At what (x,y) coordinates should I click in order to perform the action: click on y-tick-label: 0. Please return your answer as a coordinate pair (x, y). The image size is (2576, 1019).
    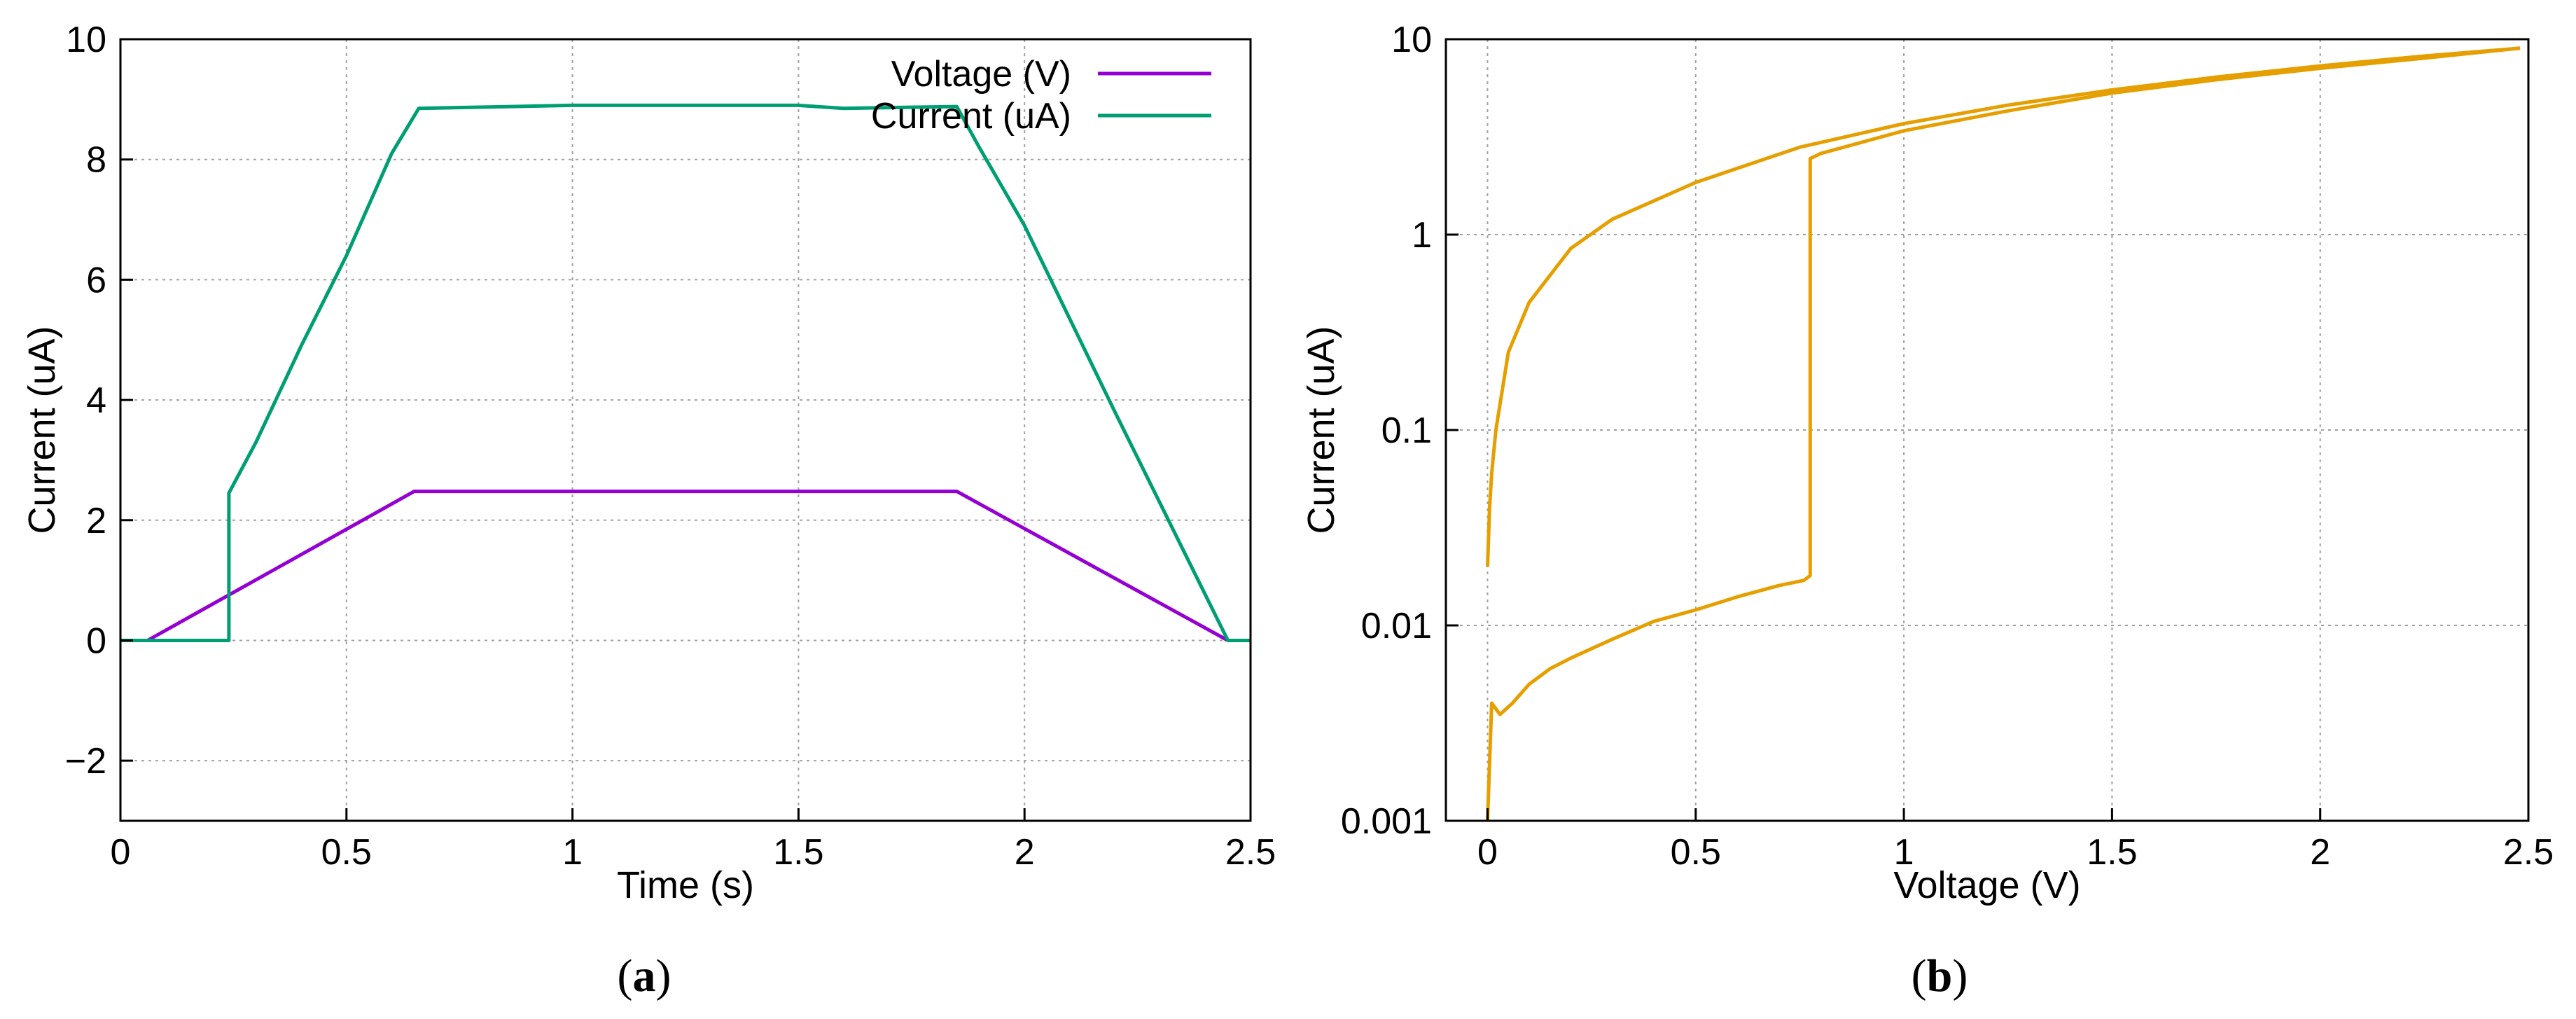
    Looking at the image, I should click on (96, 641).